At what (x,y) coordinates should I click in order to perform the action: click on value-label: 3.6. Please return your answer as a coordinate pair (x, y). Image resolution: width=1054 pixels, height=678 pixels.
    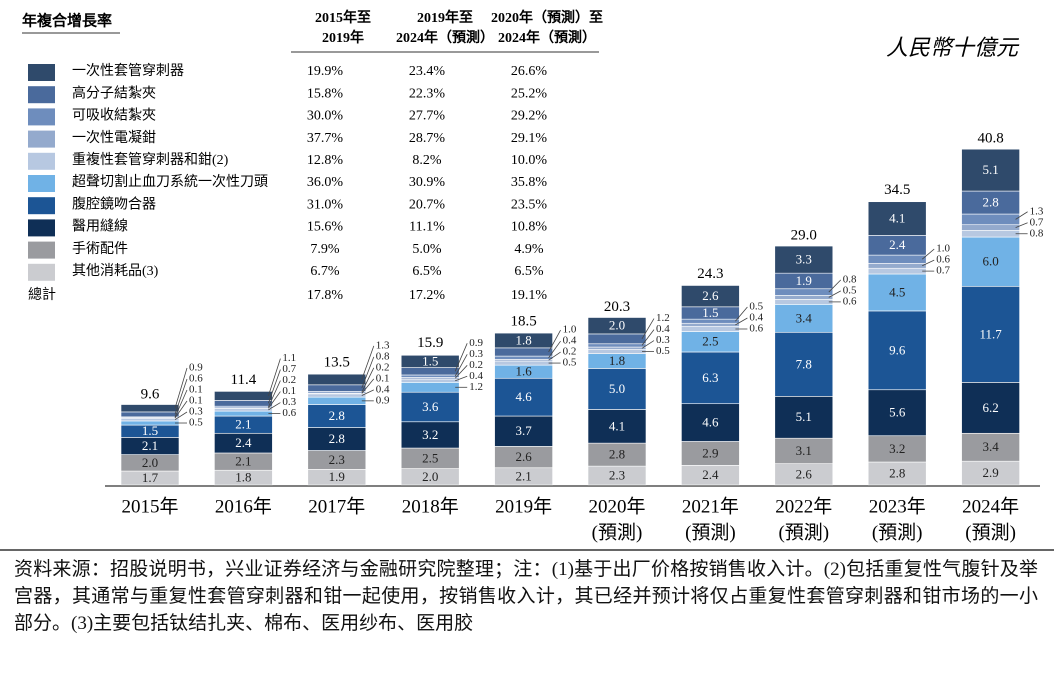
    Looking at the image, I should click on (430, 406).